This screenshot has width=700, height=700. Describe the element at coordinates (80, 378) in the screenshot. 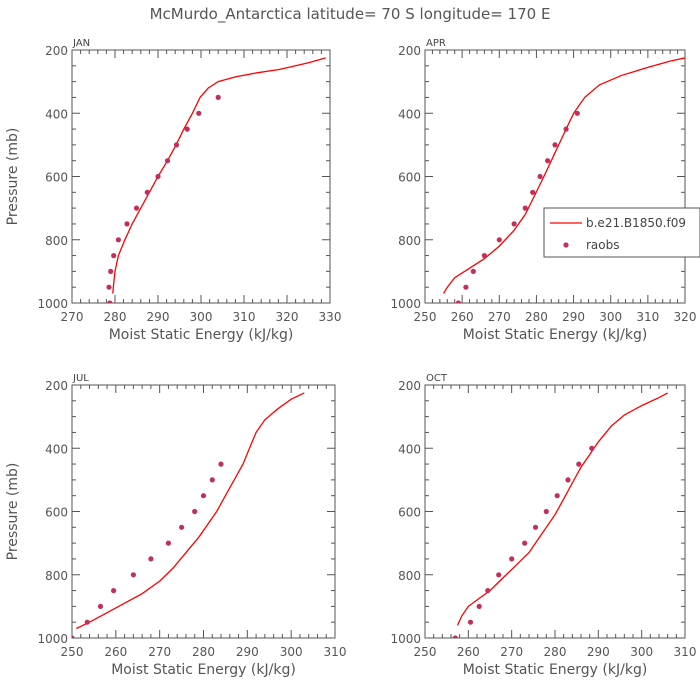

I see `panel-label: JUL` at that location.